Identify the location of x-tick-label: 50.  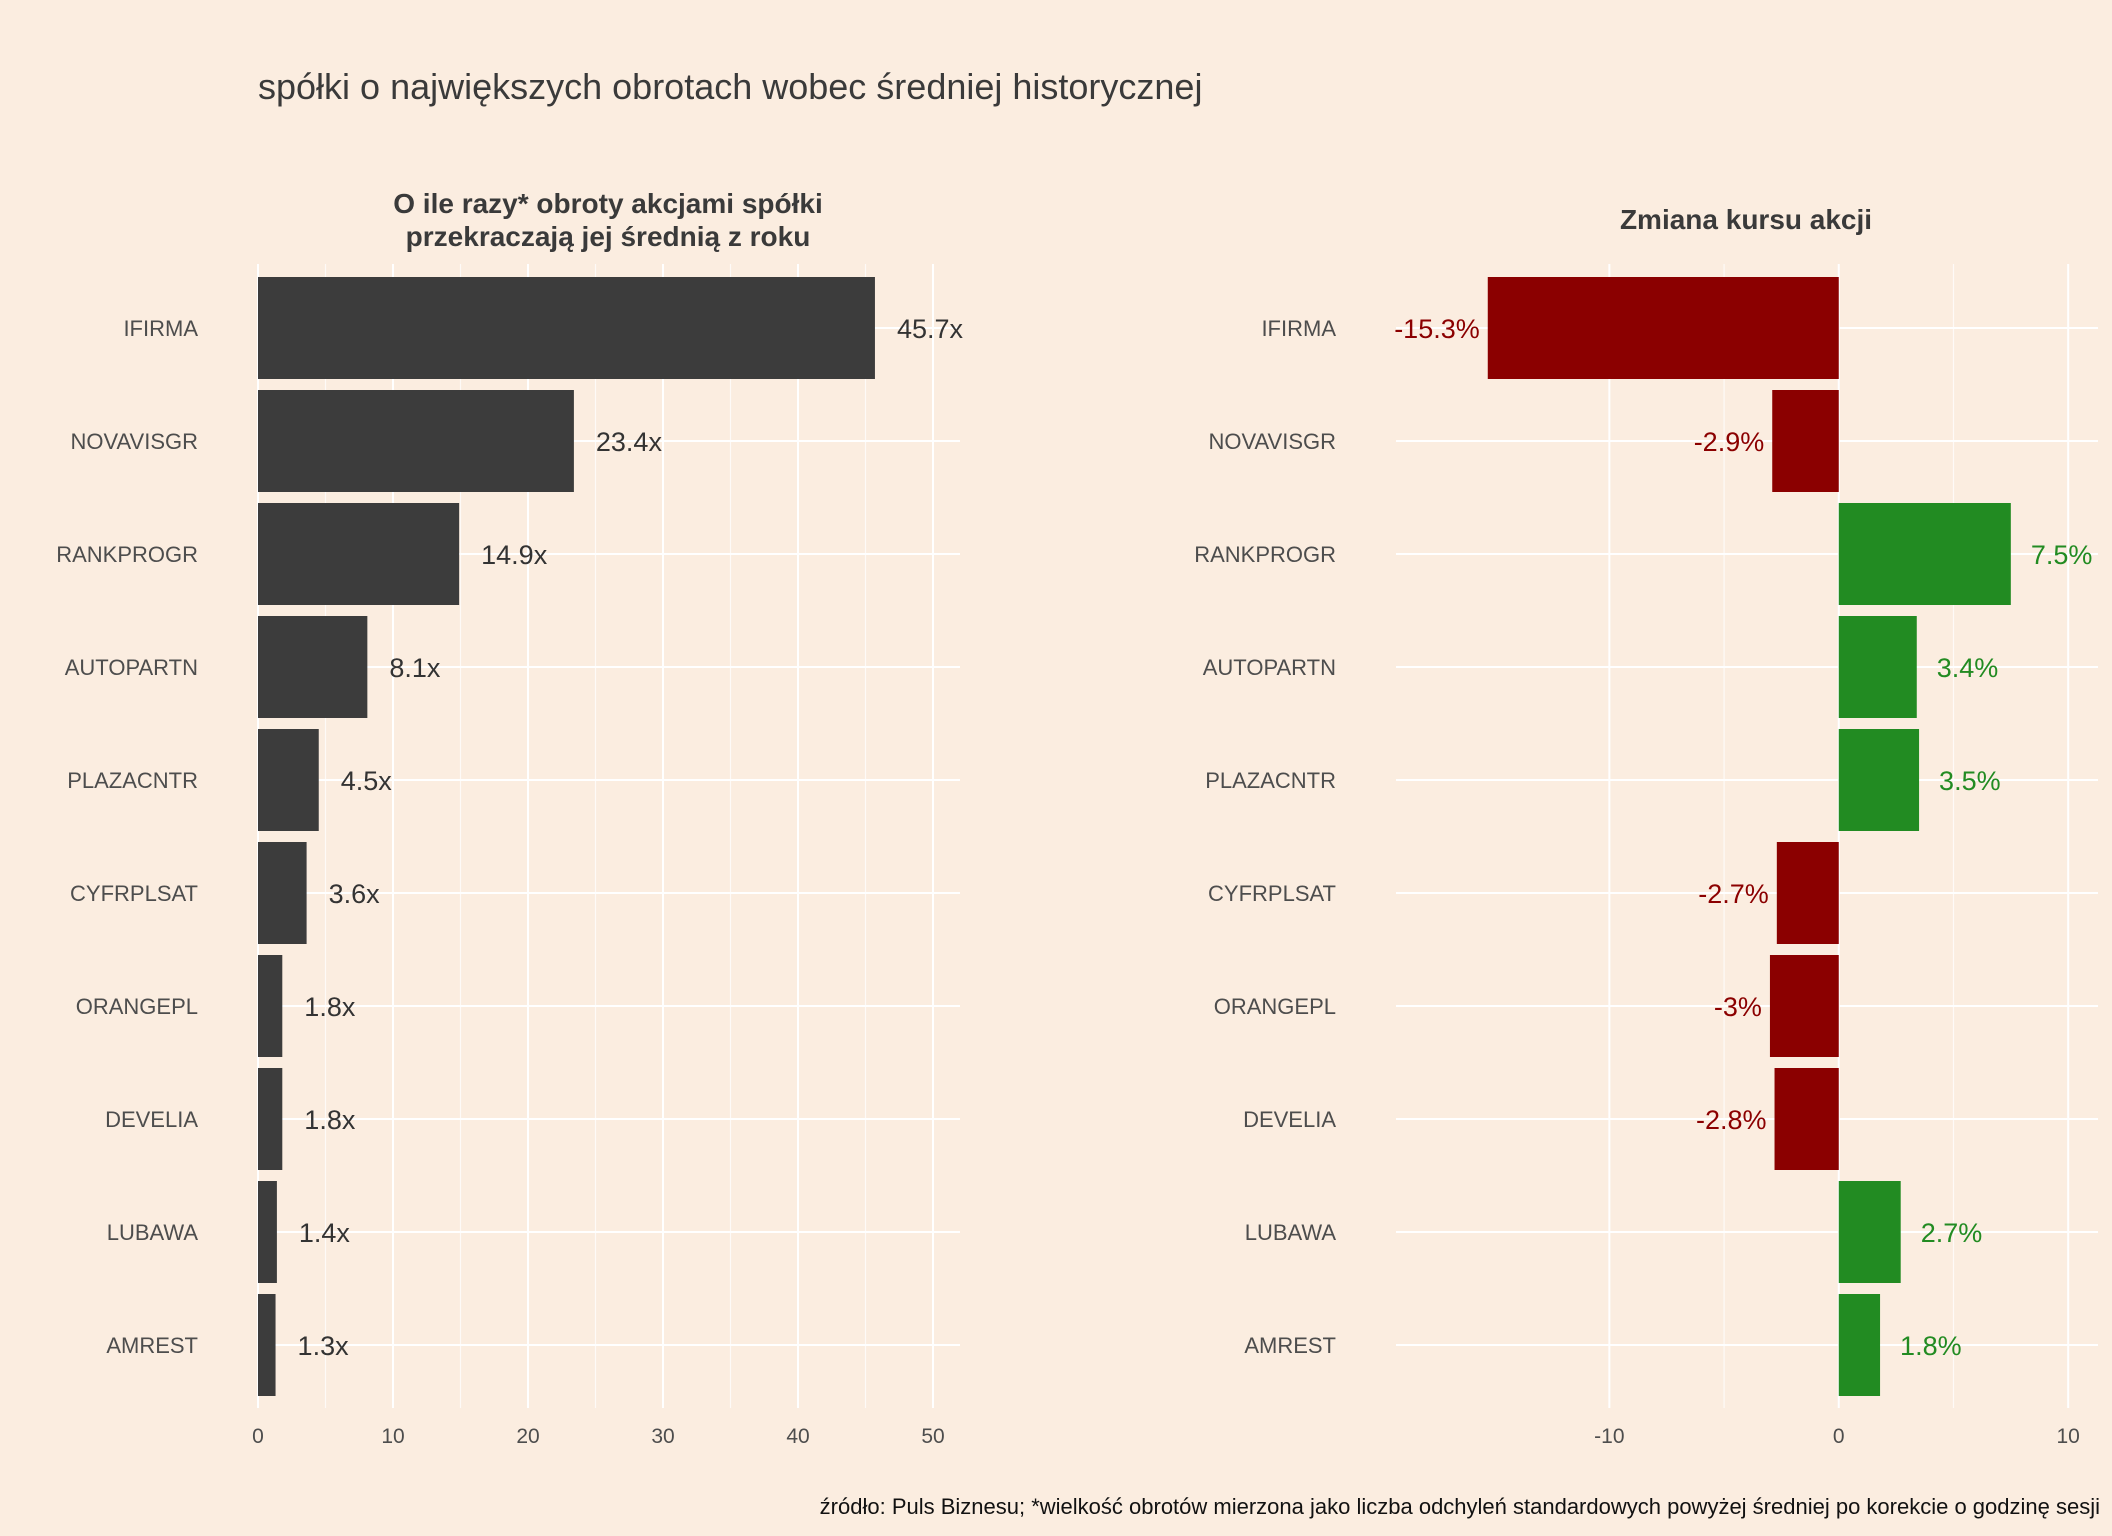
(932, 1436).